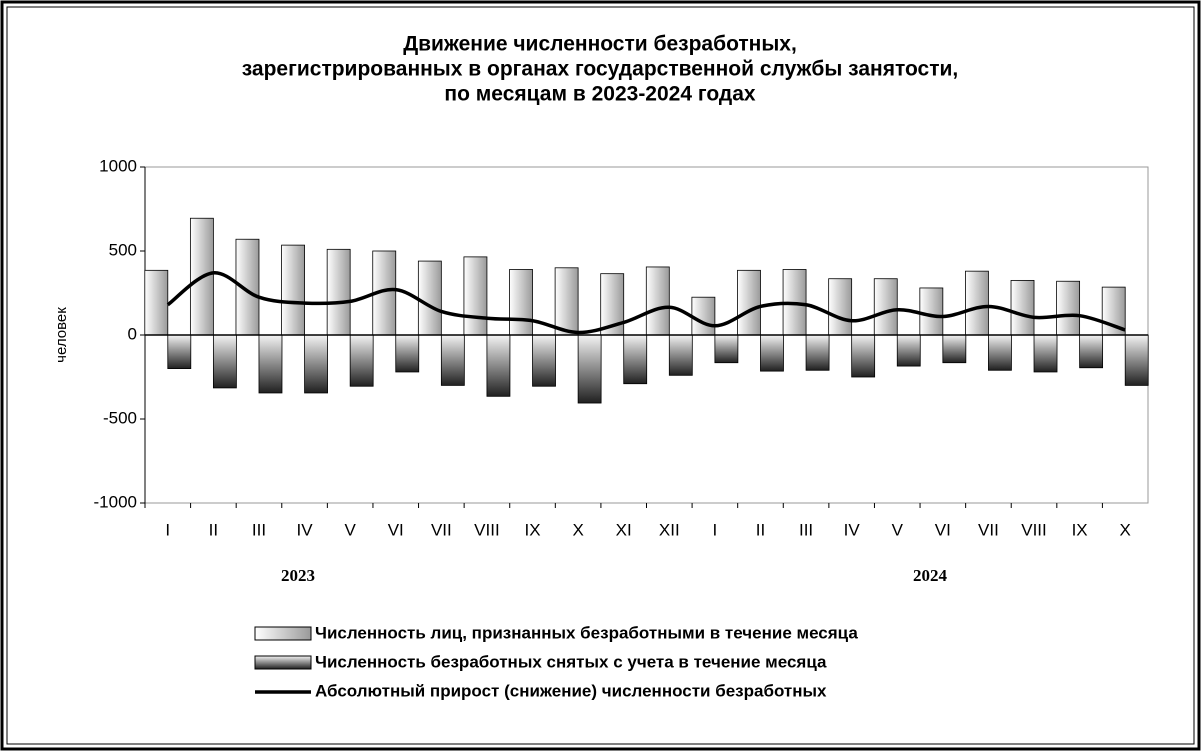  I want to click on chart-title: по месяцам в 2023-2024 годах, so click(599, 94).